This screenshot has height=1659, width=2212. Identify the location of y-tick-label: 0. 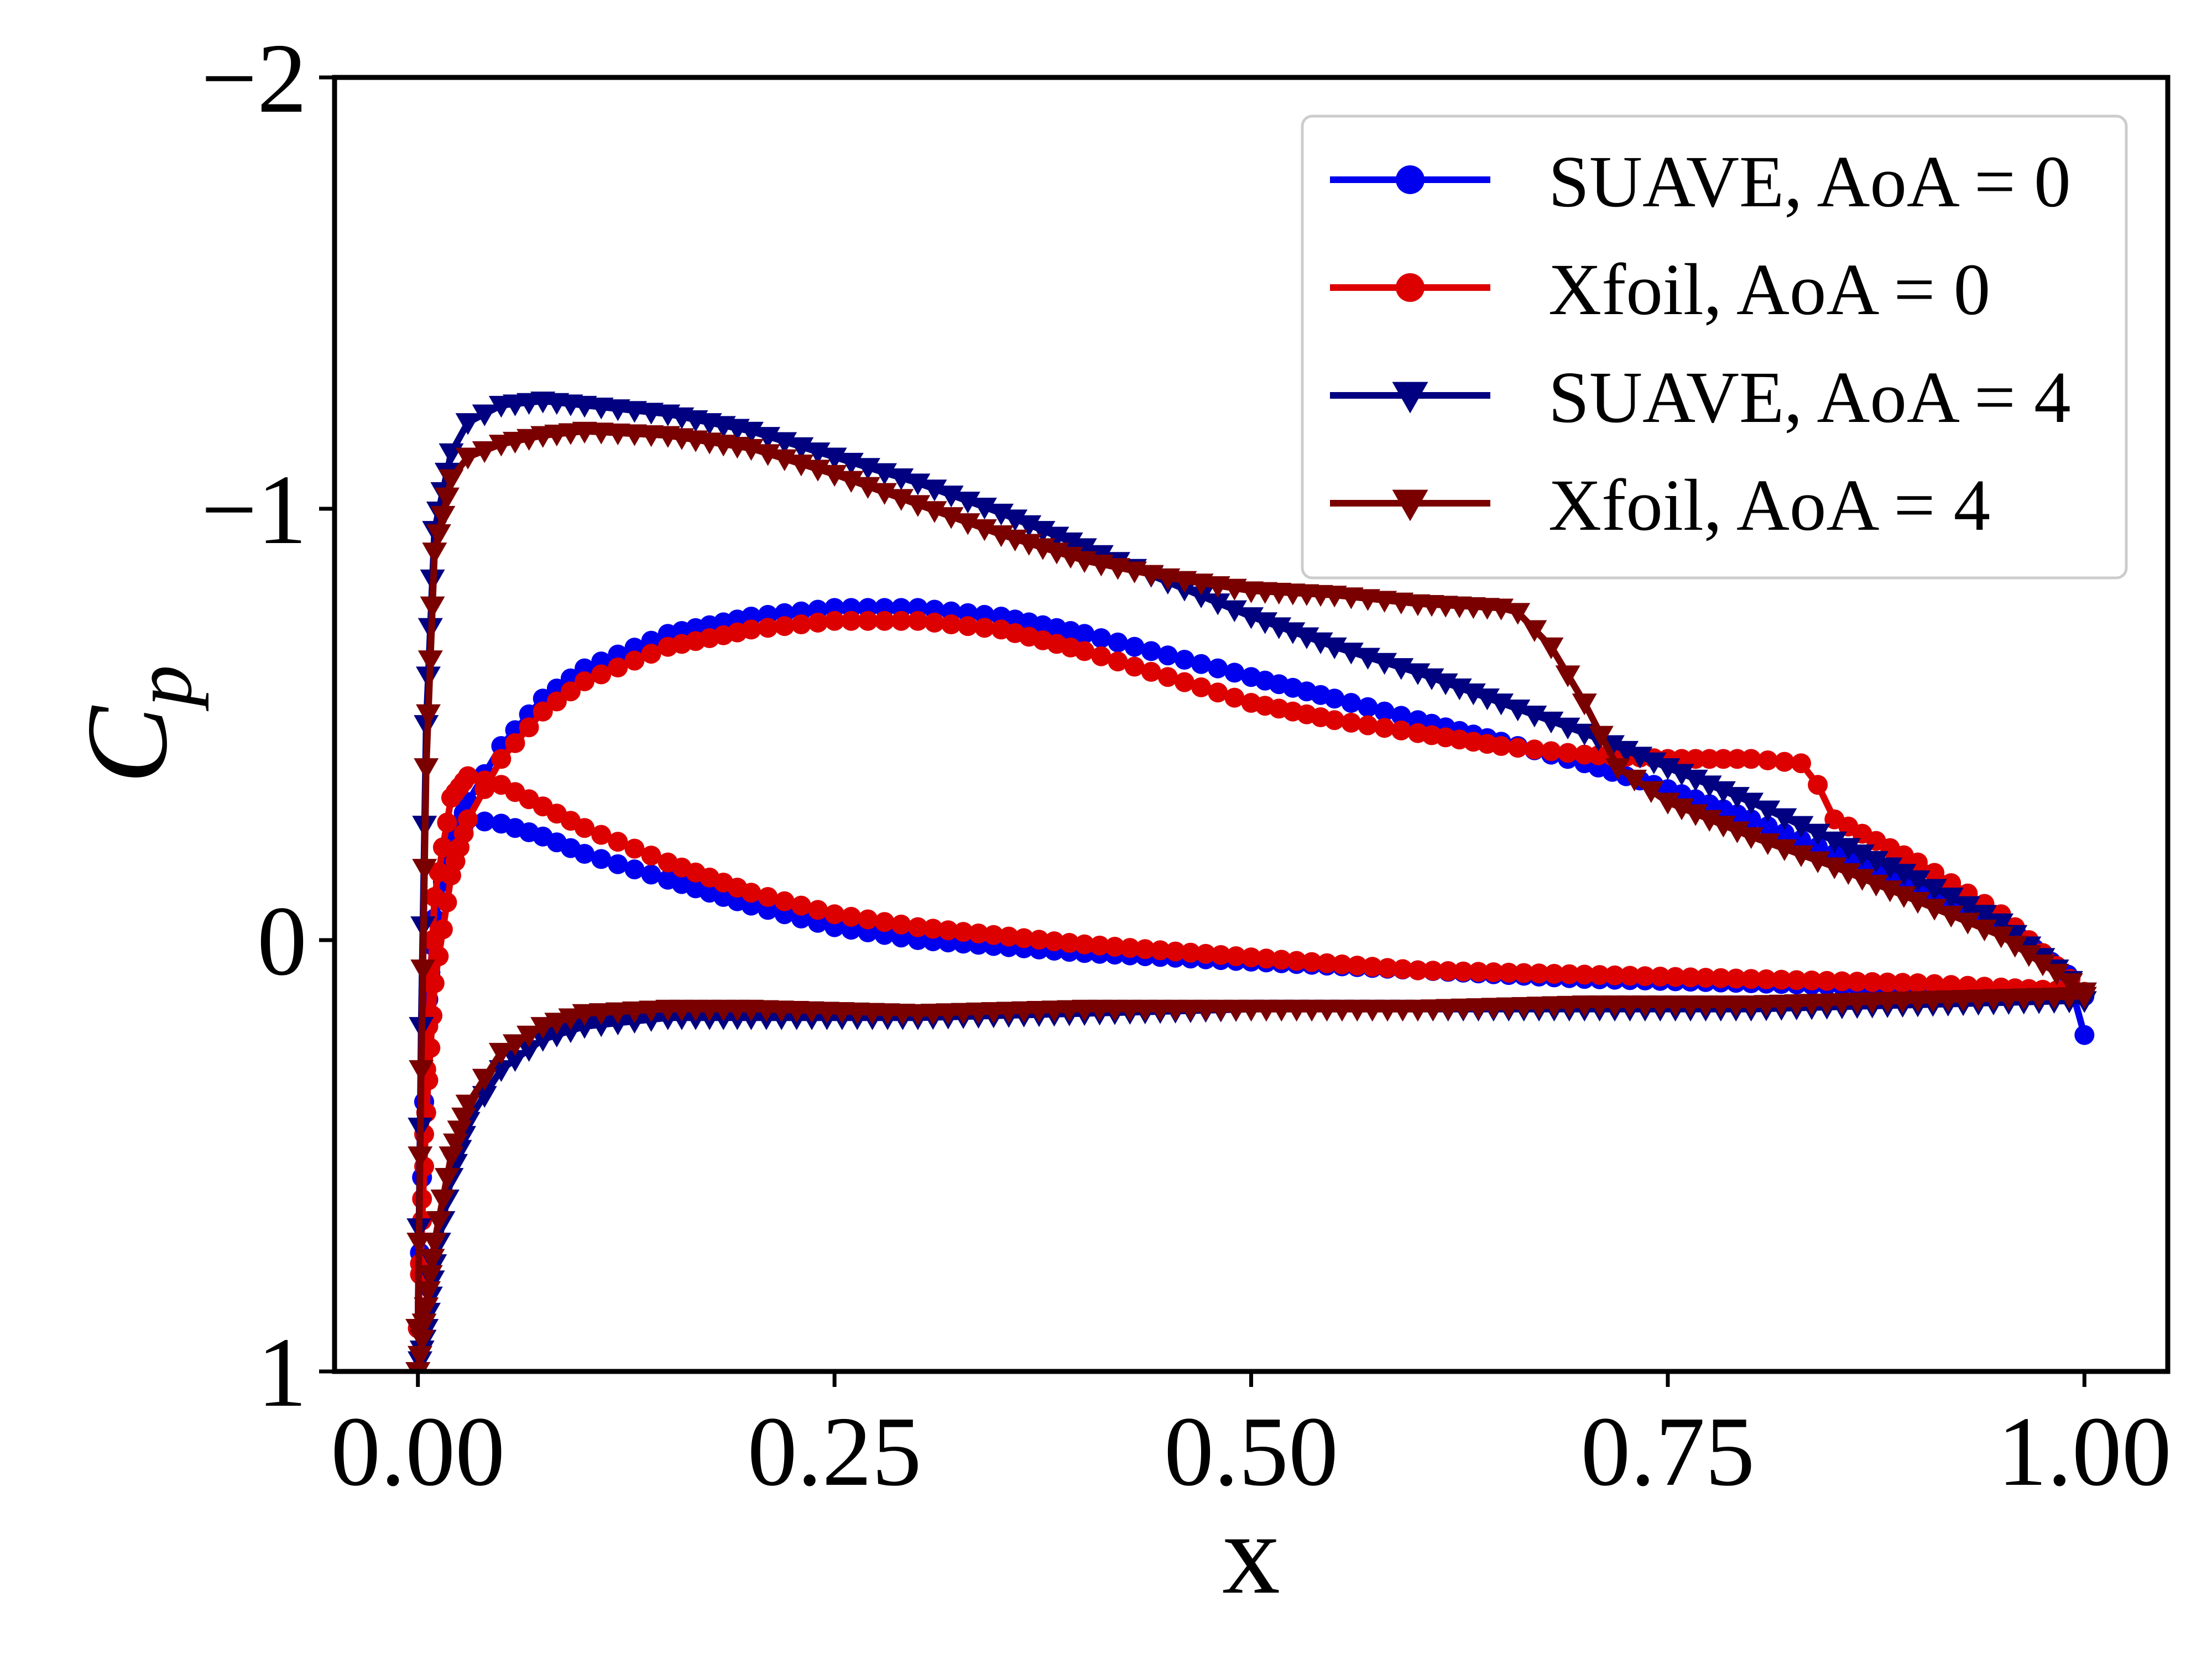
(282, 941).